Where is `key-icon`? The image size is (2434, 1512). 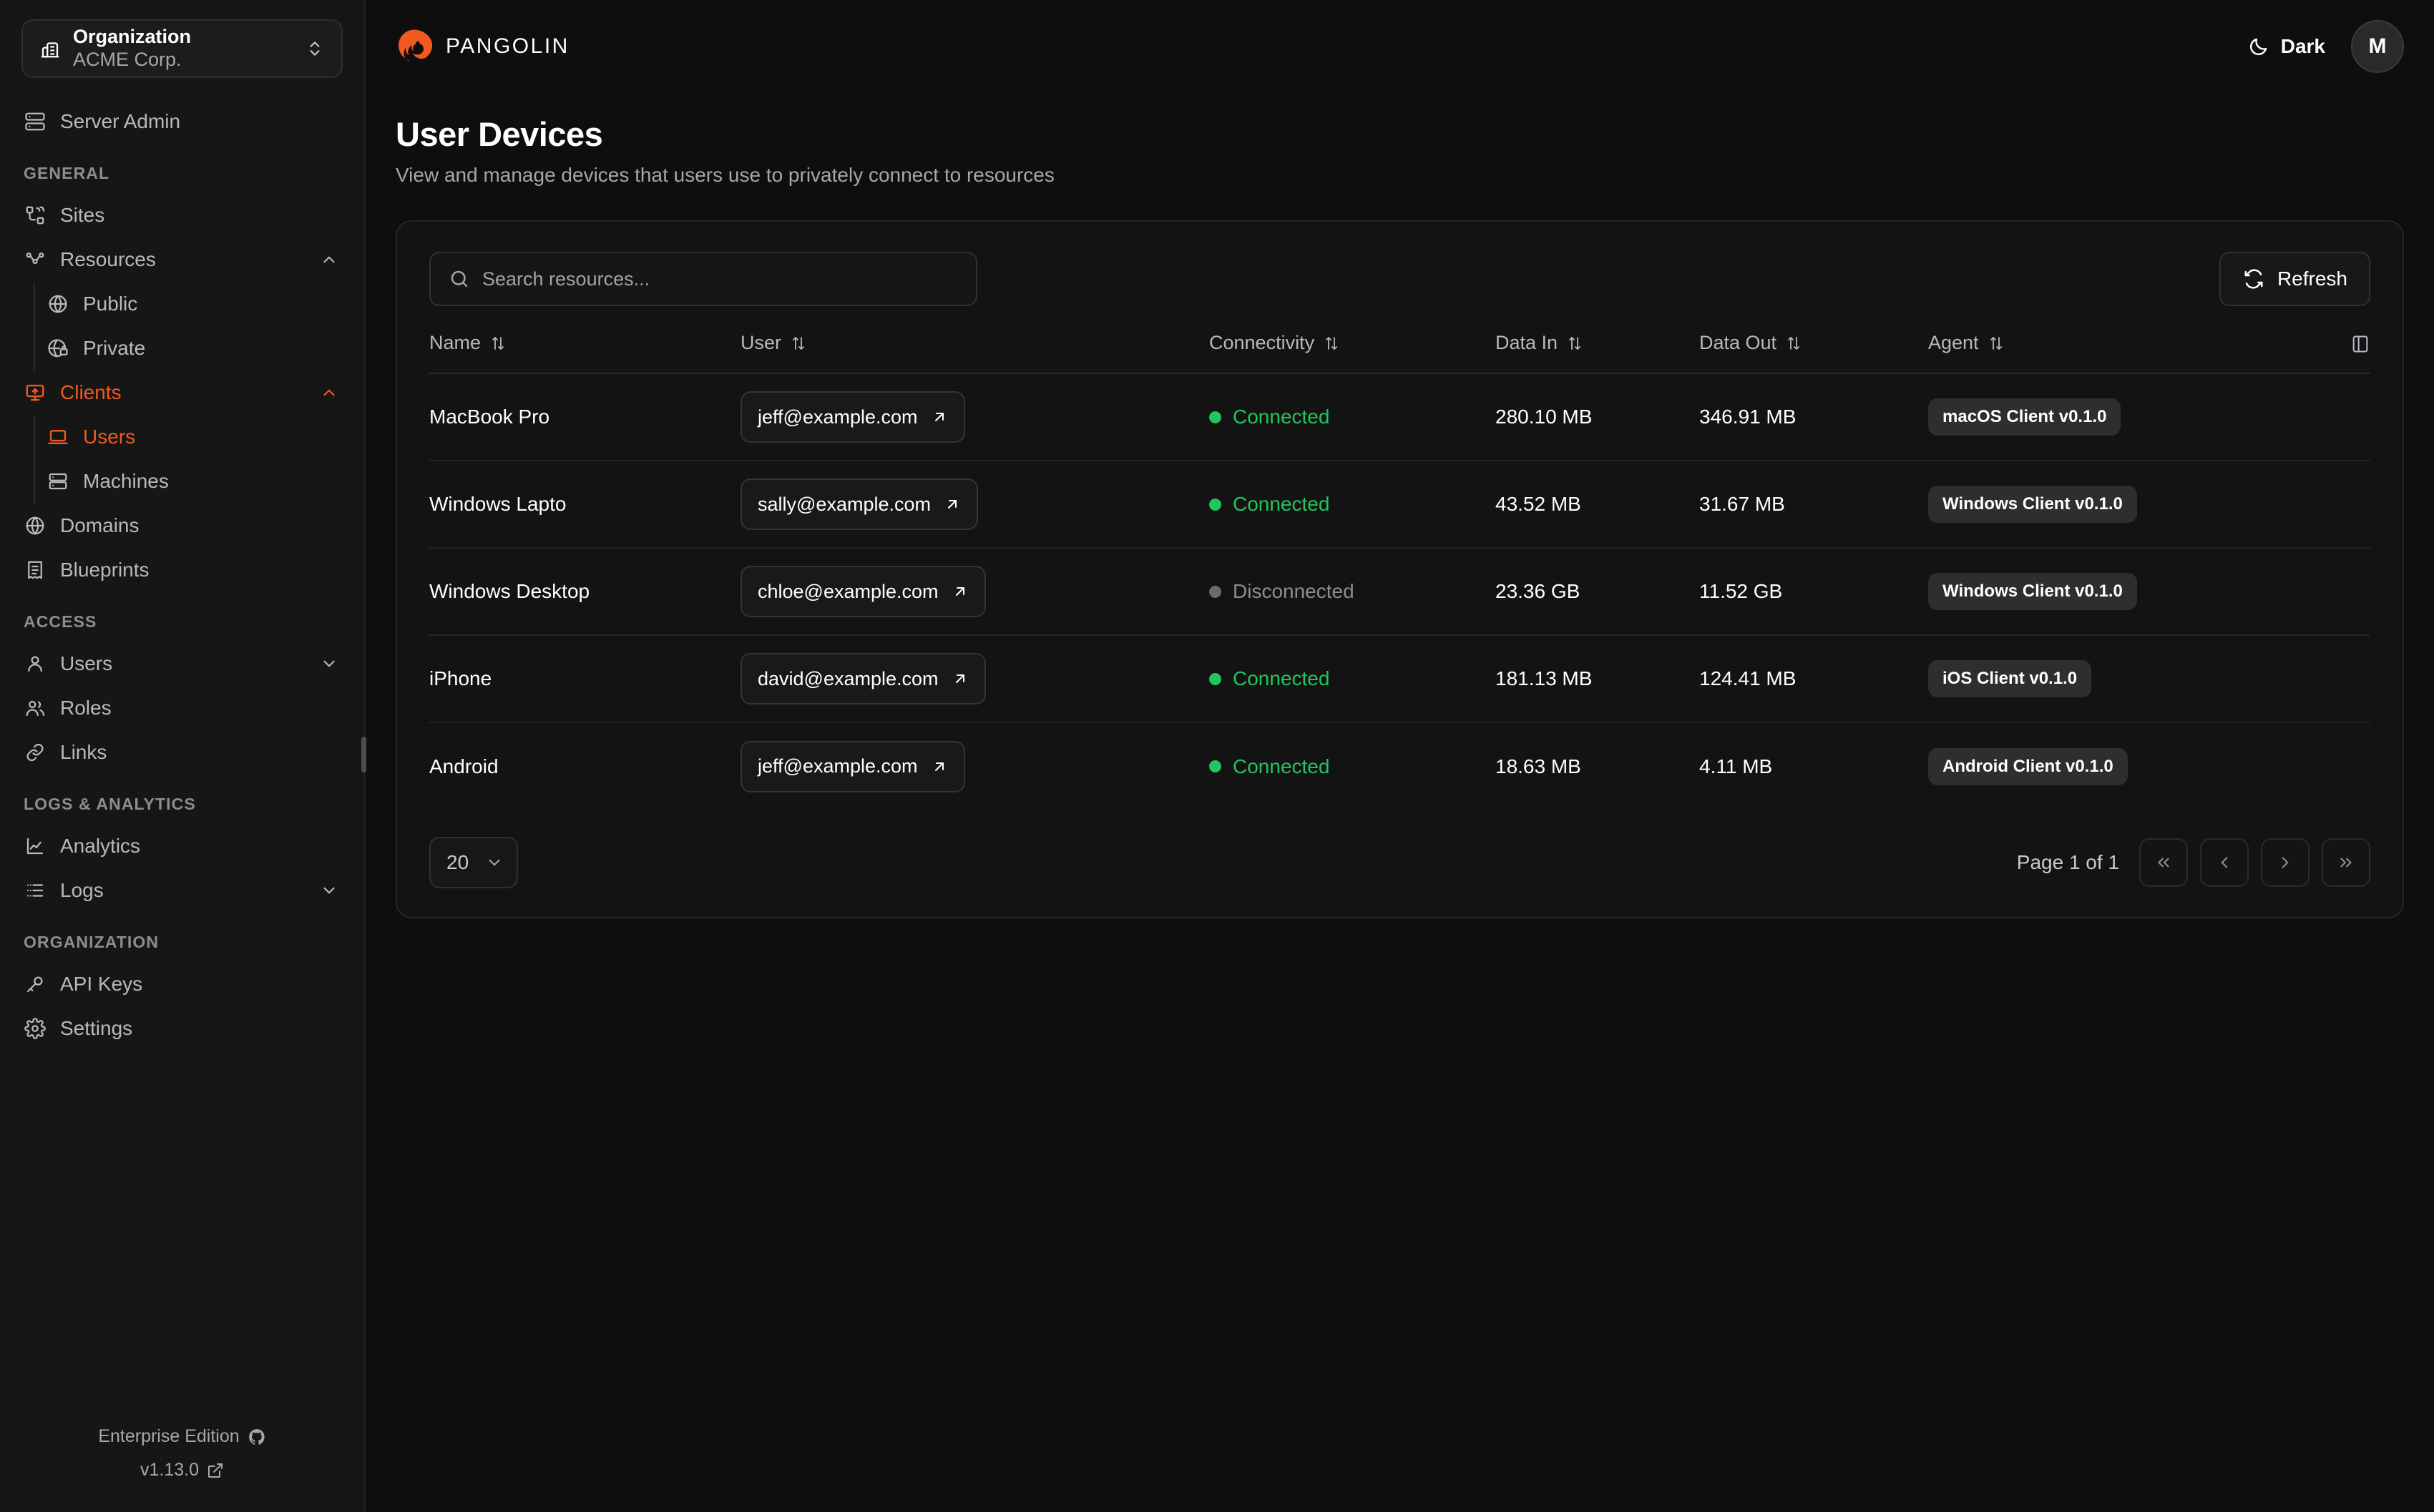 key-icon is located at coordinates (35, 984).